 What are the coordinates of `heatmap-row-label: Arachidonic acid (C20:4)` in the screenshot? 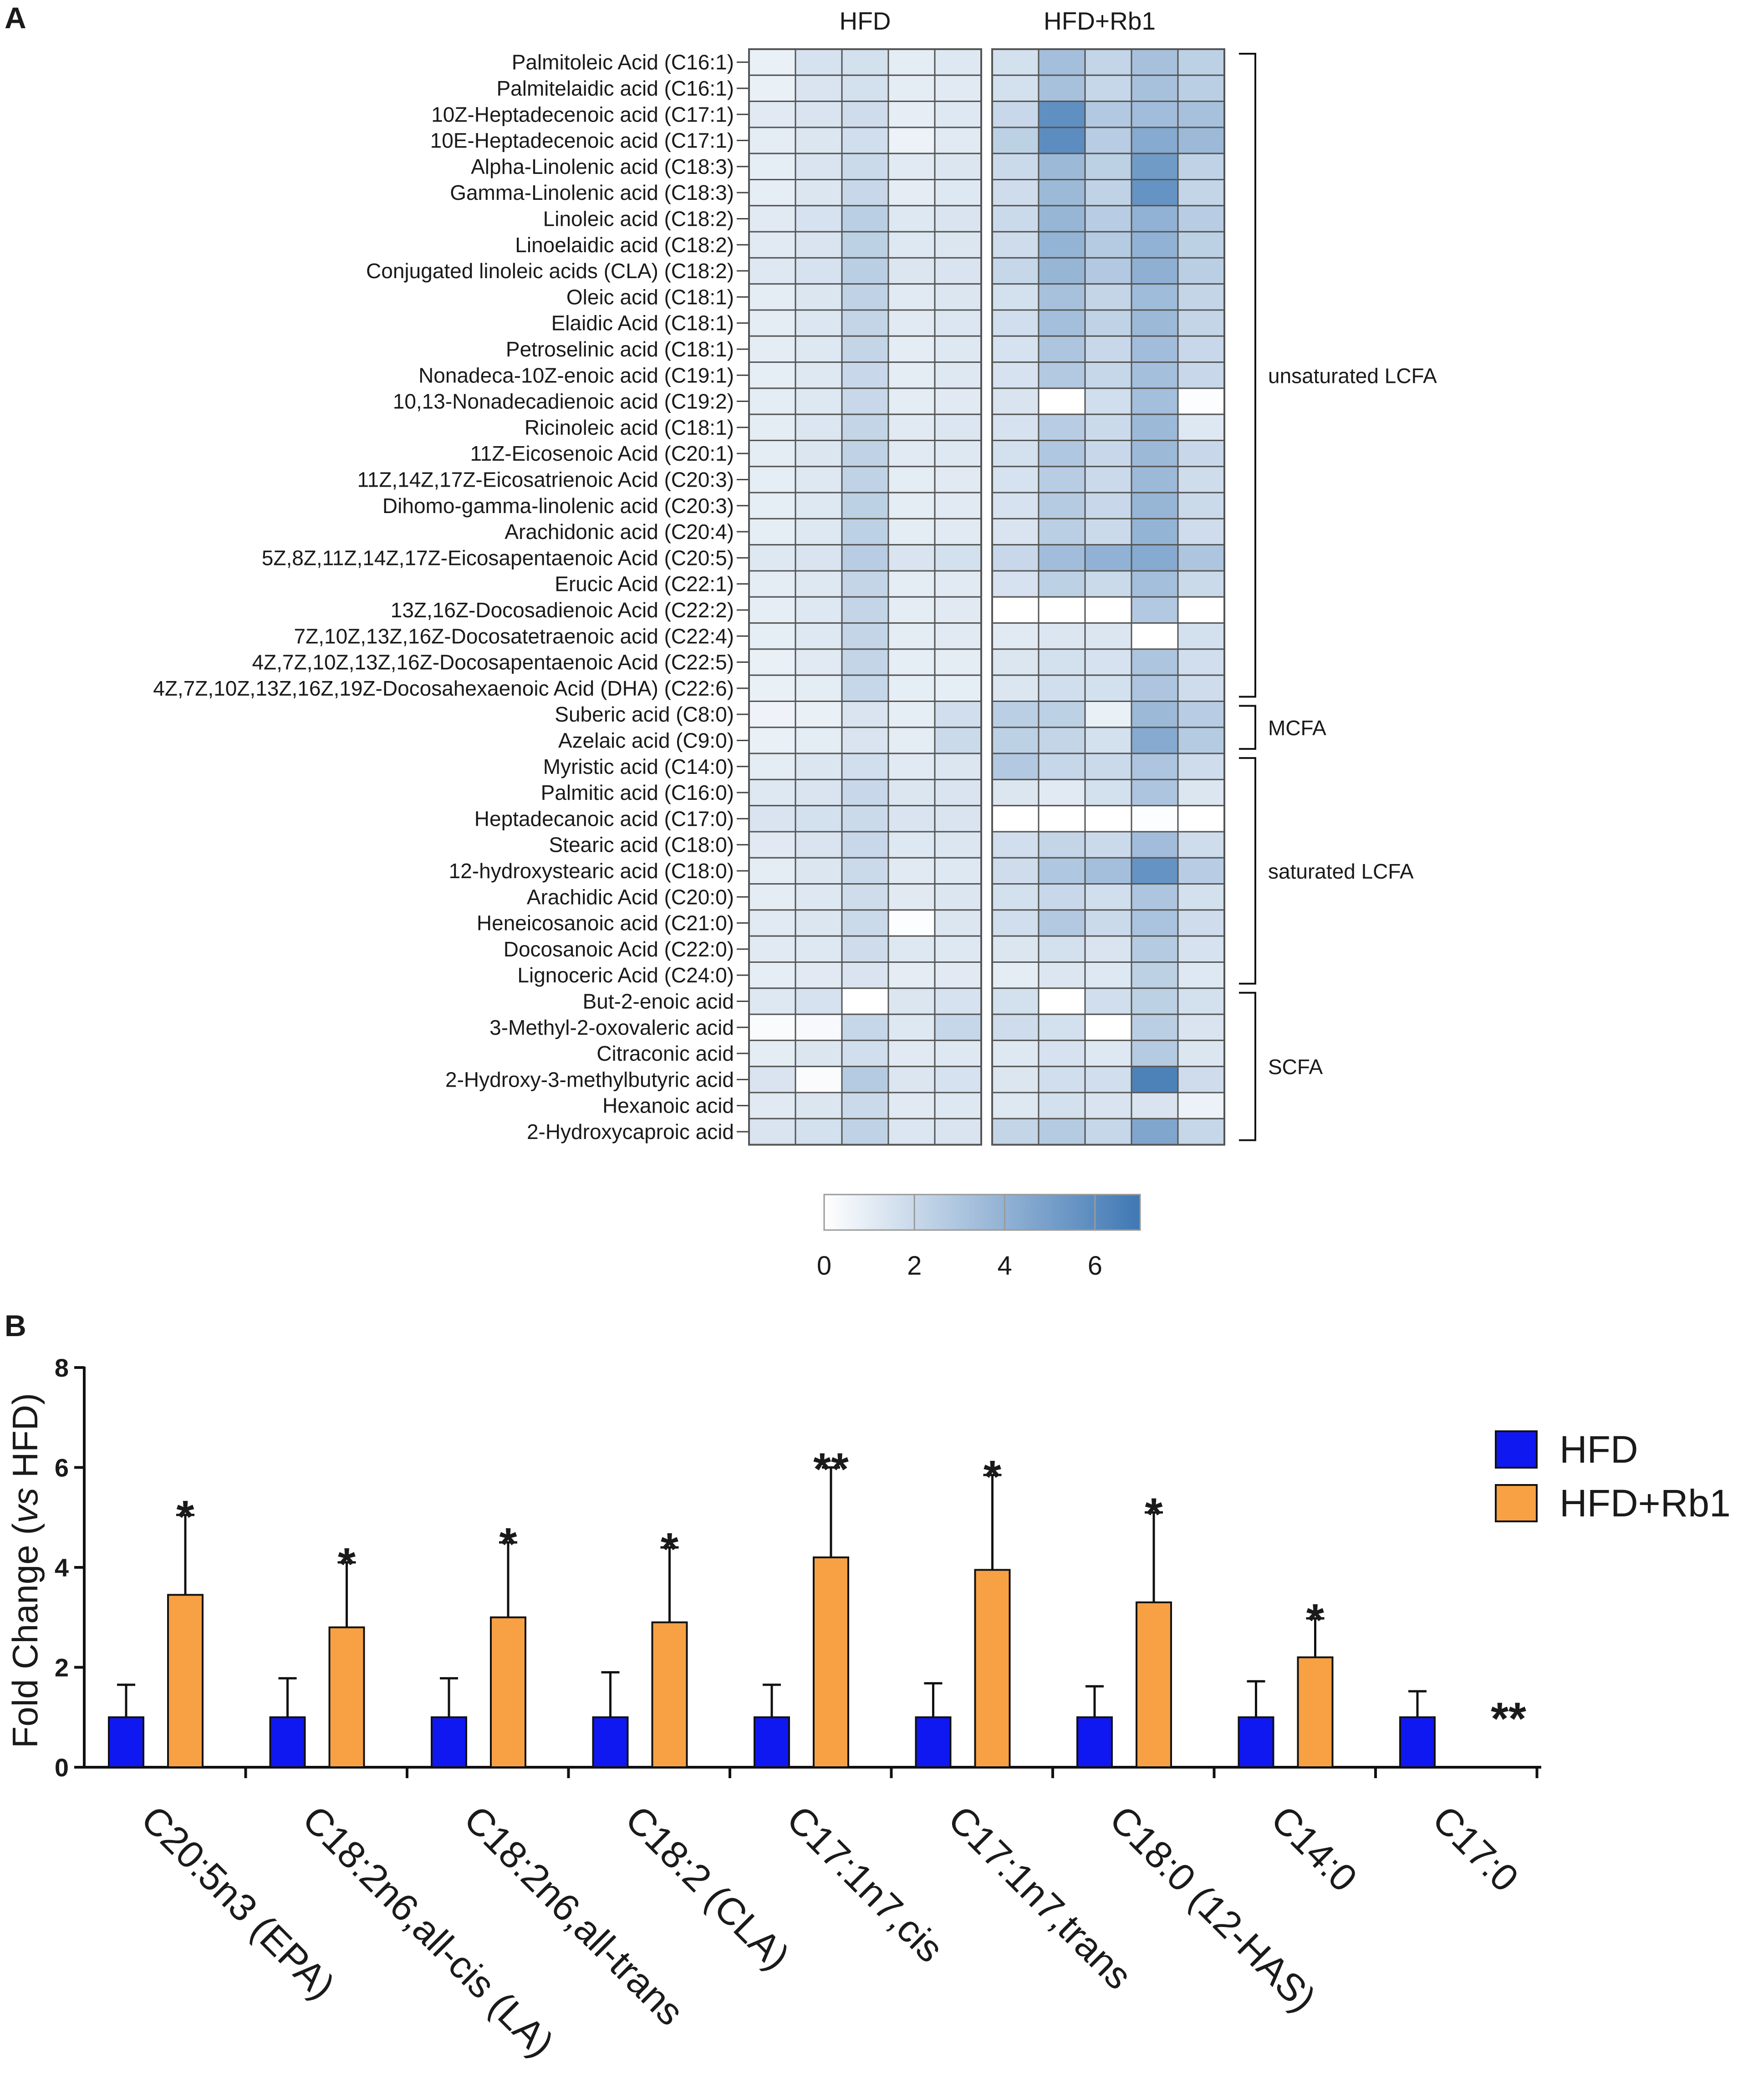 It's located at (619, 532).